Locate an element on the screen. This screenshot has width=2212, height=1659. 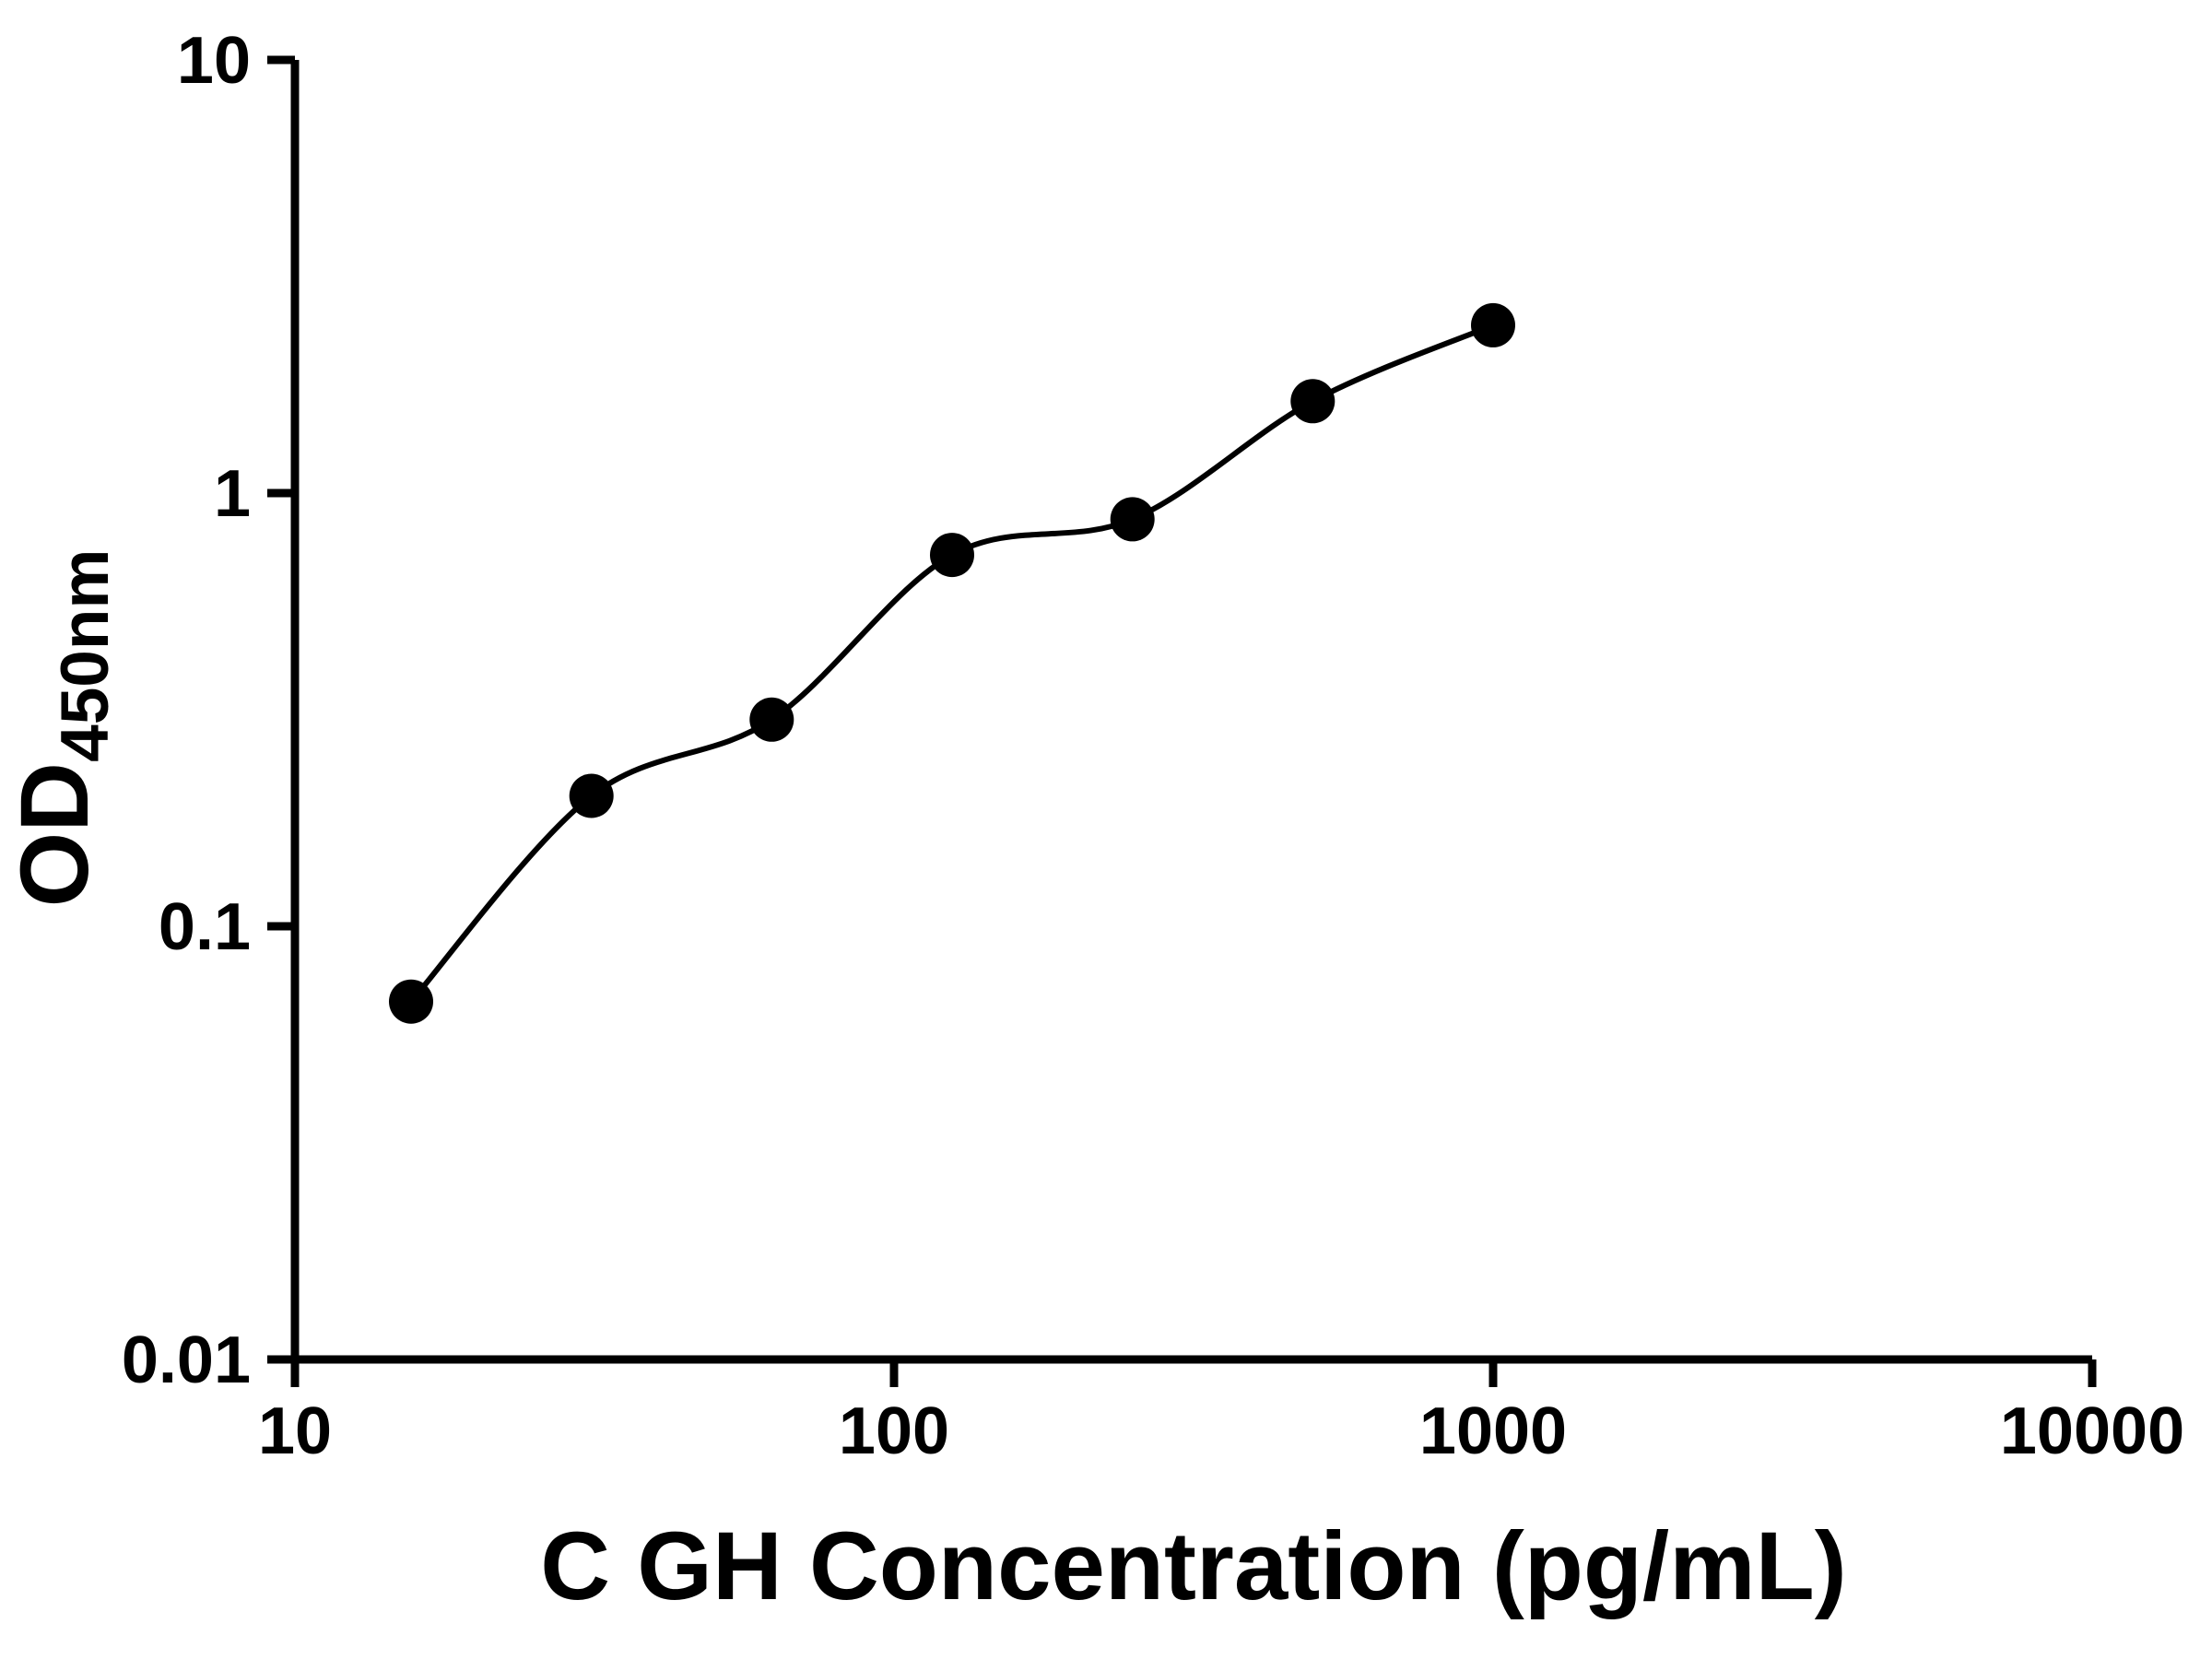
y-axis-tick-label: 10 is located at coordinates (214, 61).